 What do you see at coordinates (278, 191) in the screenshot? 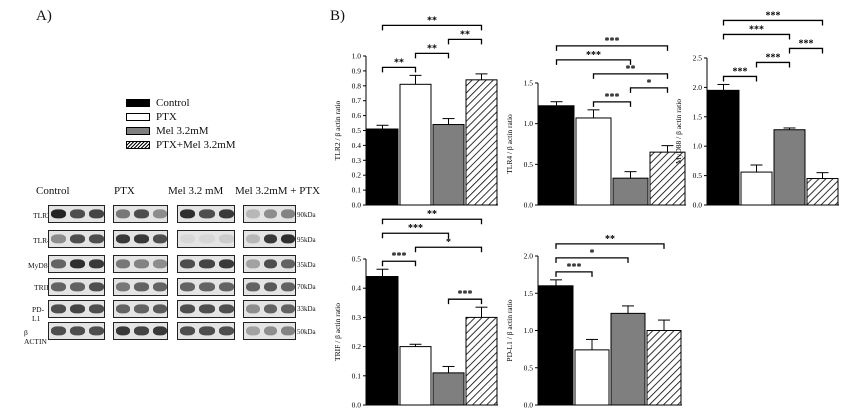
I see `blot-group-label: Mel 3.2mM + PTX` at bounding box center [278, 191].